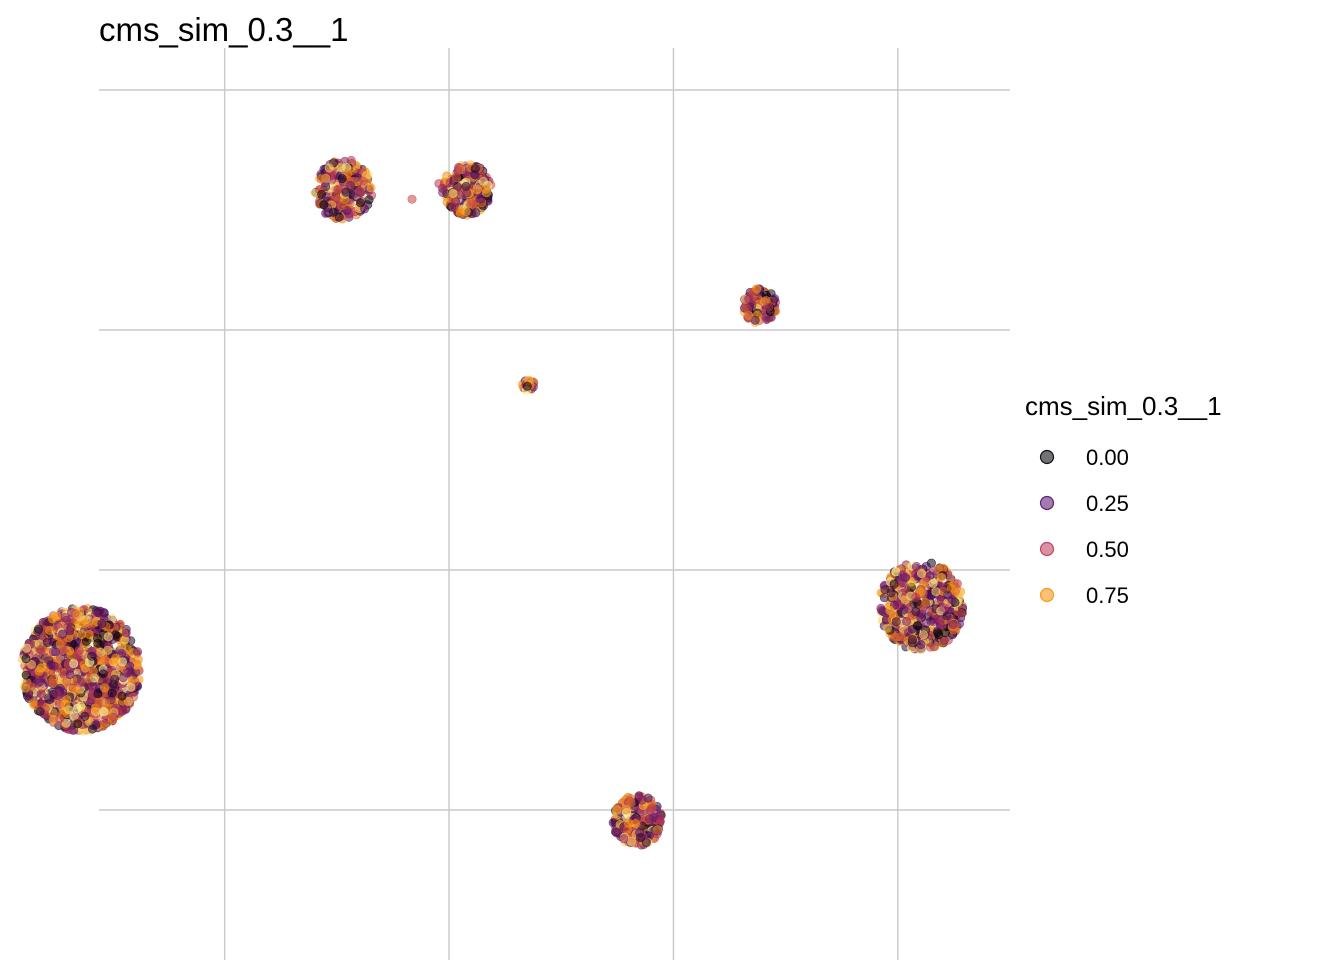  What do you see at coordinates (1107, 595) in the screenshot?
I see `legend-label: 0.75` at bounding box center [1107, 595].